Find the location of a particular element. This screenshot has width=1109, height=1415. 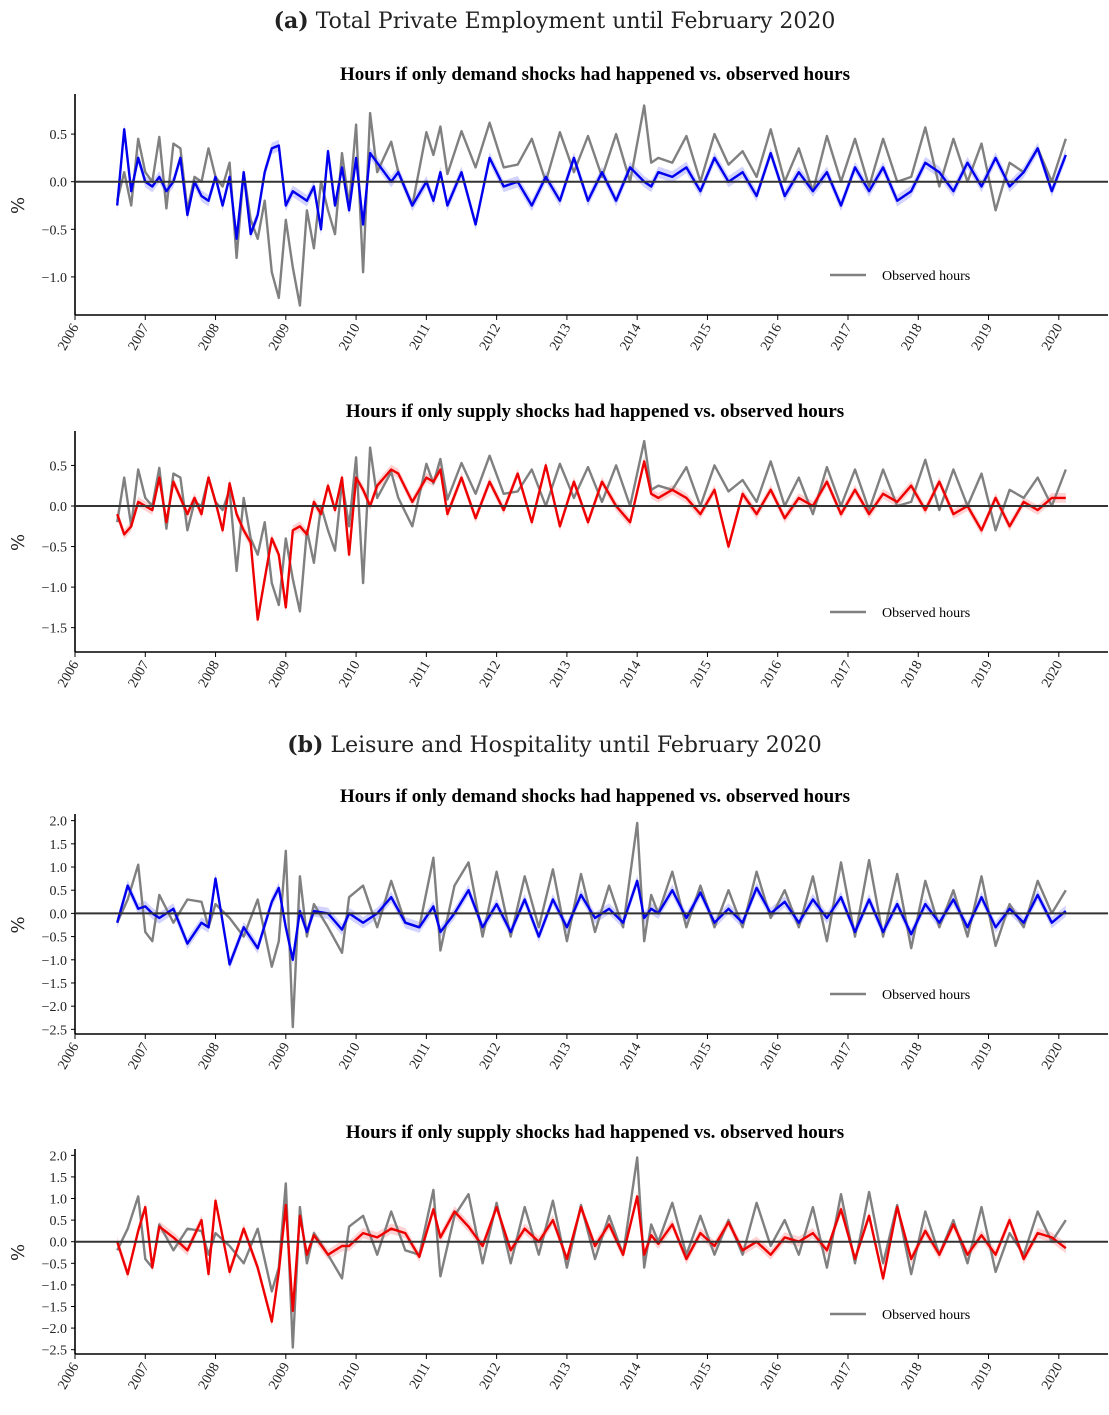

section-a-label: (a) is located at coordinates (291, 21).